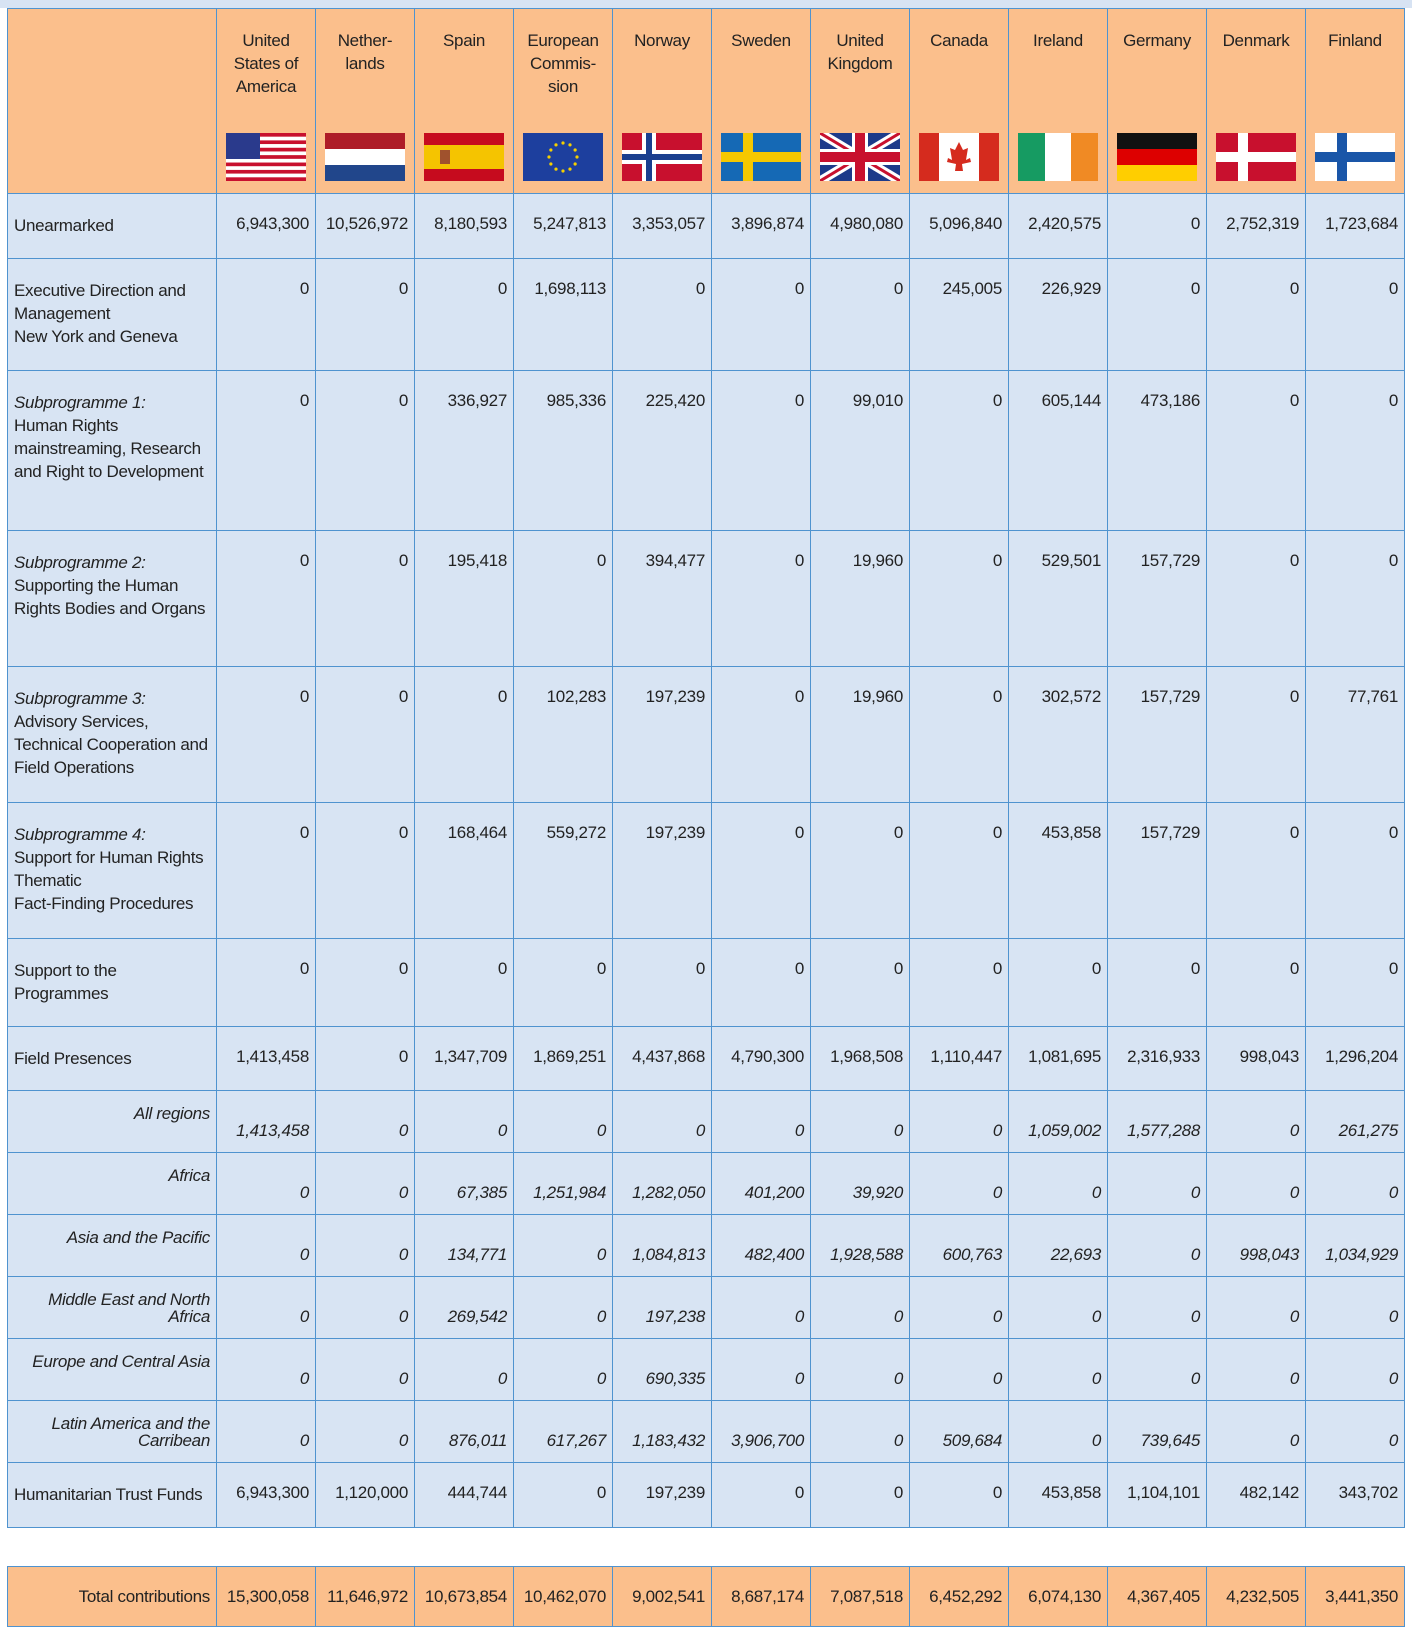  What do you see at coordinates (80, 562) in the screenshot?
I see `label-prefix: Subprogramme 2:` at bounding box center [80, 562].